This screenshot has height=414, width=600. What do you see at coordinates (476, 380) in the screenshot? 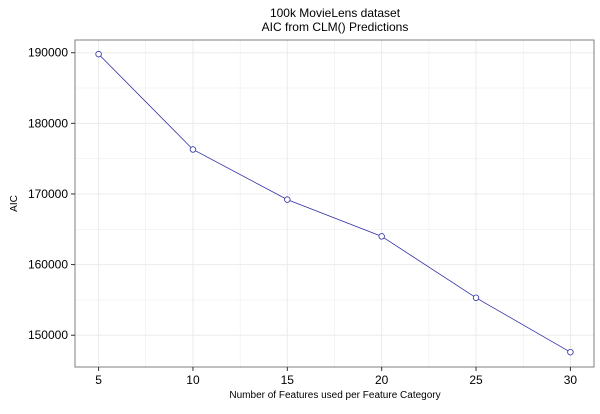
I see `x-tick-label: 25` at bounding box center [476, 380].